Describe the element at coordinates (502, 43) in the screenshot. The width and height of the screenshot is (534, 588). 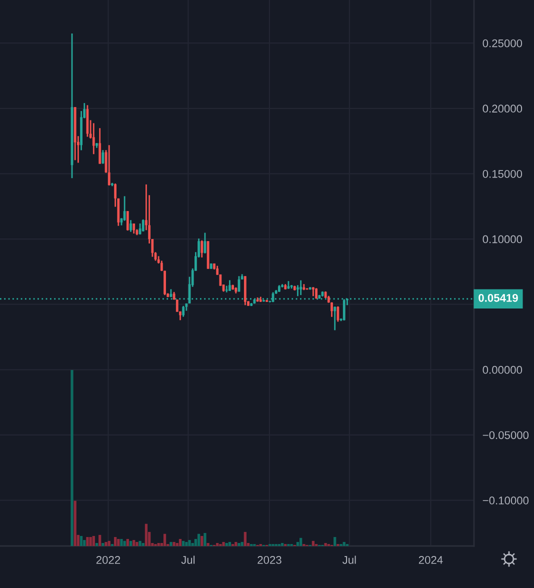
I see `y-tick-label: 0.25000` at that location.